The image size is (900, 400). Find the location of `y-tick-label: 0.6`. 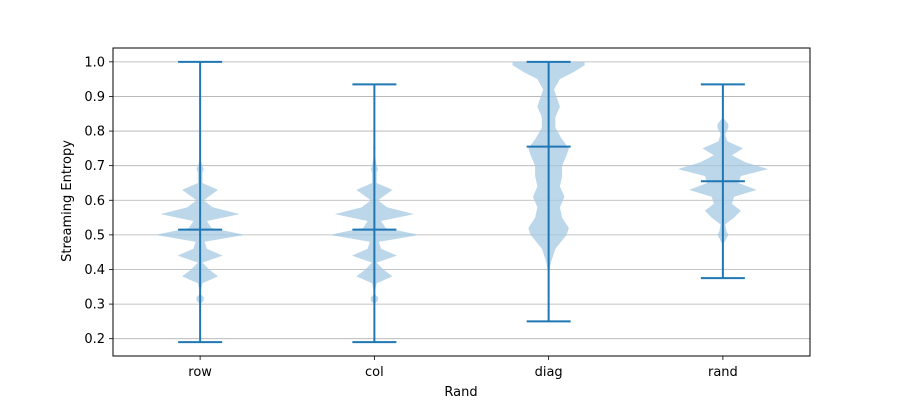

y-tick-label: 0.6 is located at coordinates (94, 201).